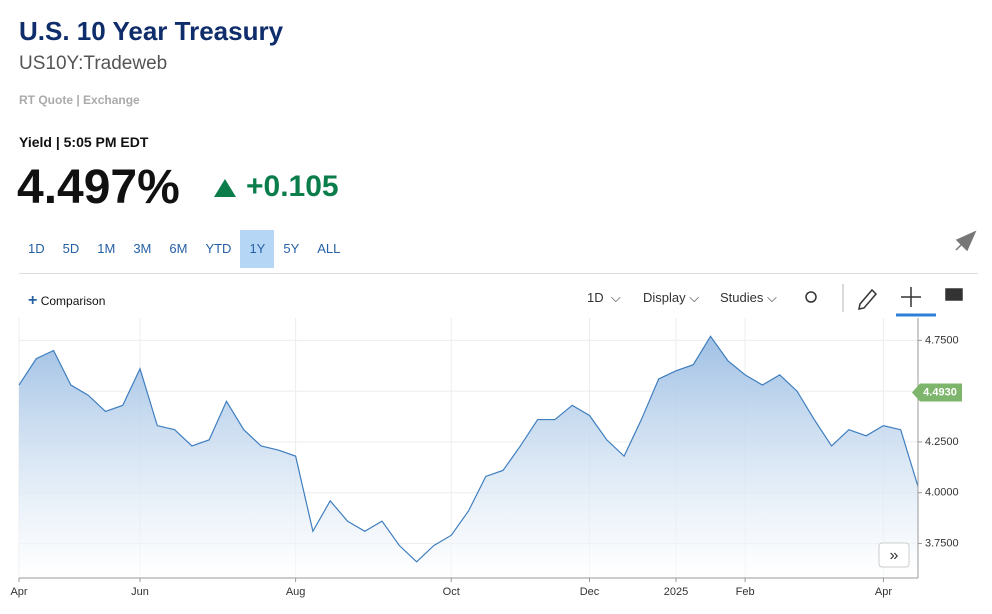 The height and width of the screenshot is (614, 992). I want to click on range-button: 6M, so click(178, 248).